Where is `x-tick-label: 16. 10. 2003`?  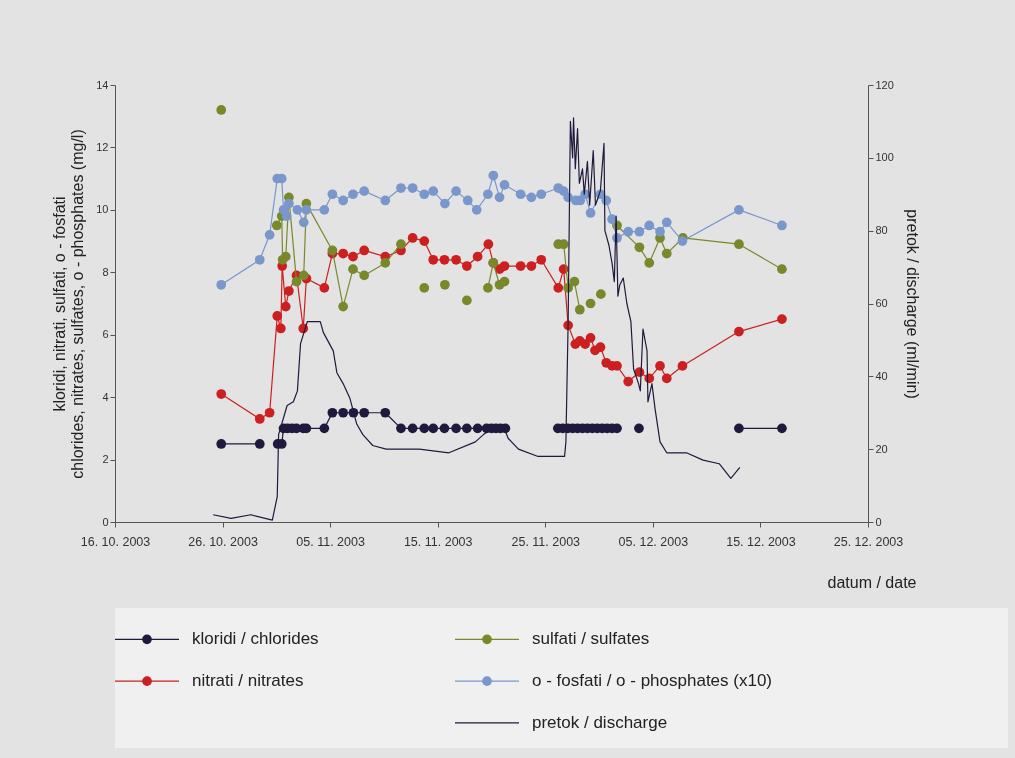 x-tick-label: 16. 10. 2003 is located at coordinates (115, 541).